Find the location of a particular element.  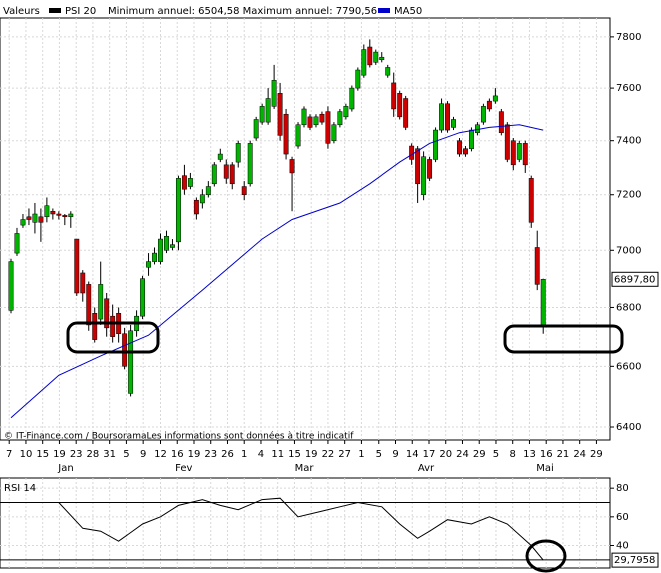

y-tick-label: 80 is located at coordinates (622, 488).